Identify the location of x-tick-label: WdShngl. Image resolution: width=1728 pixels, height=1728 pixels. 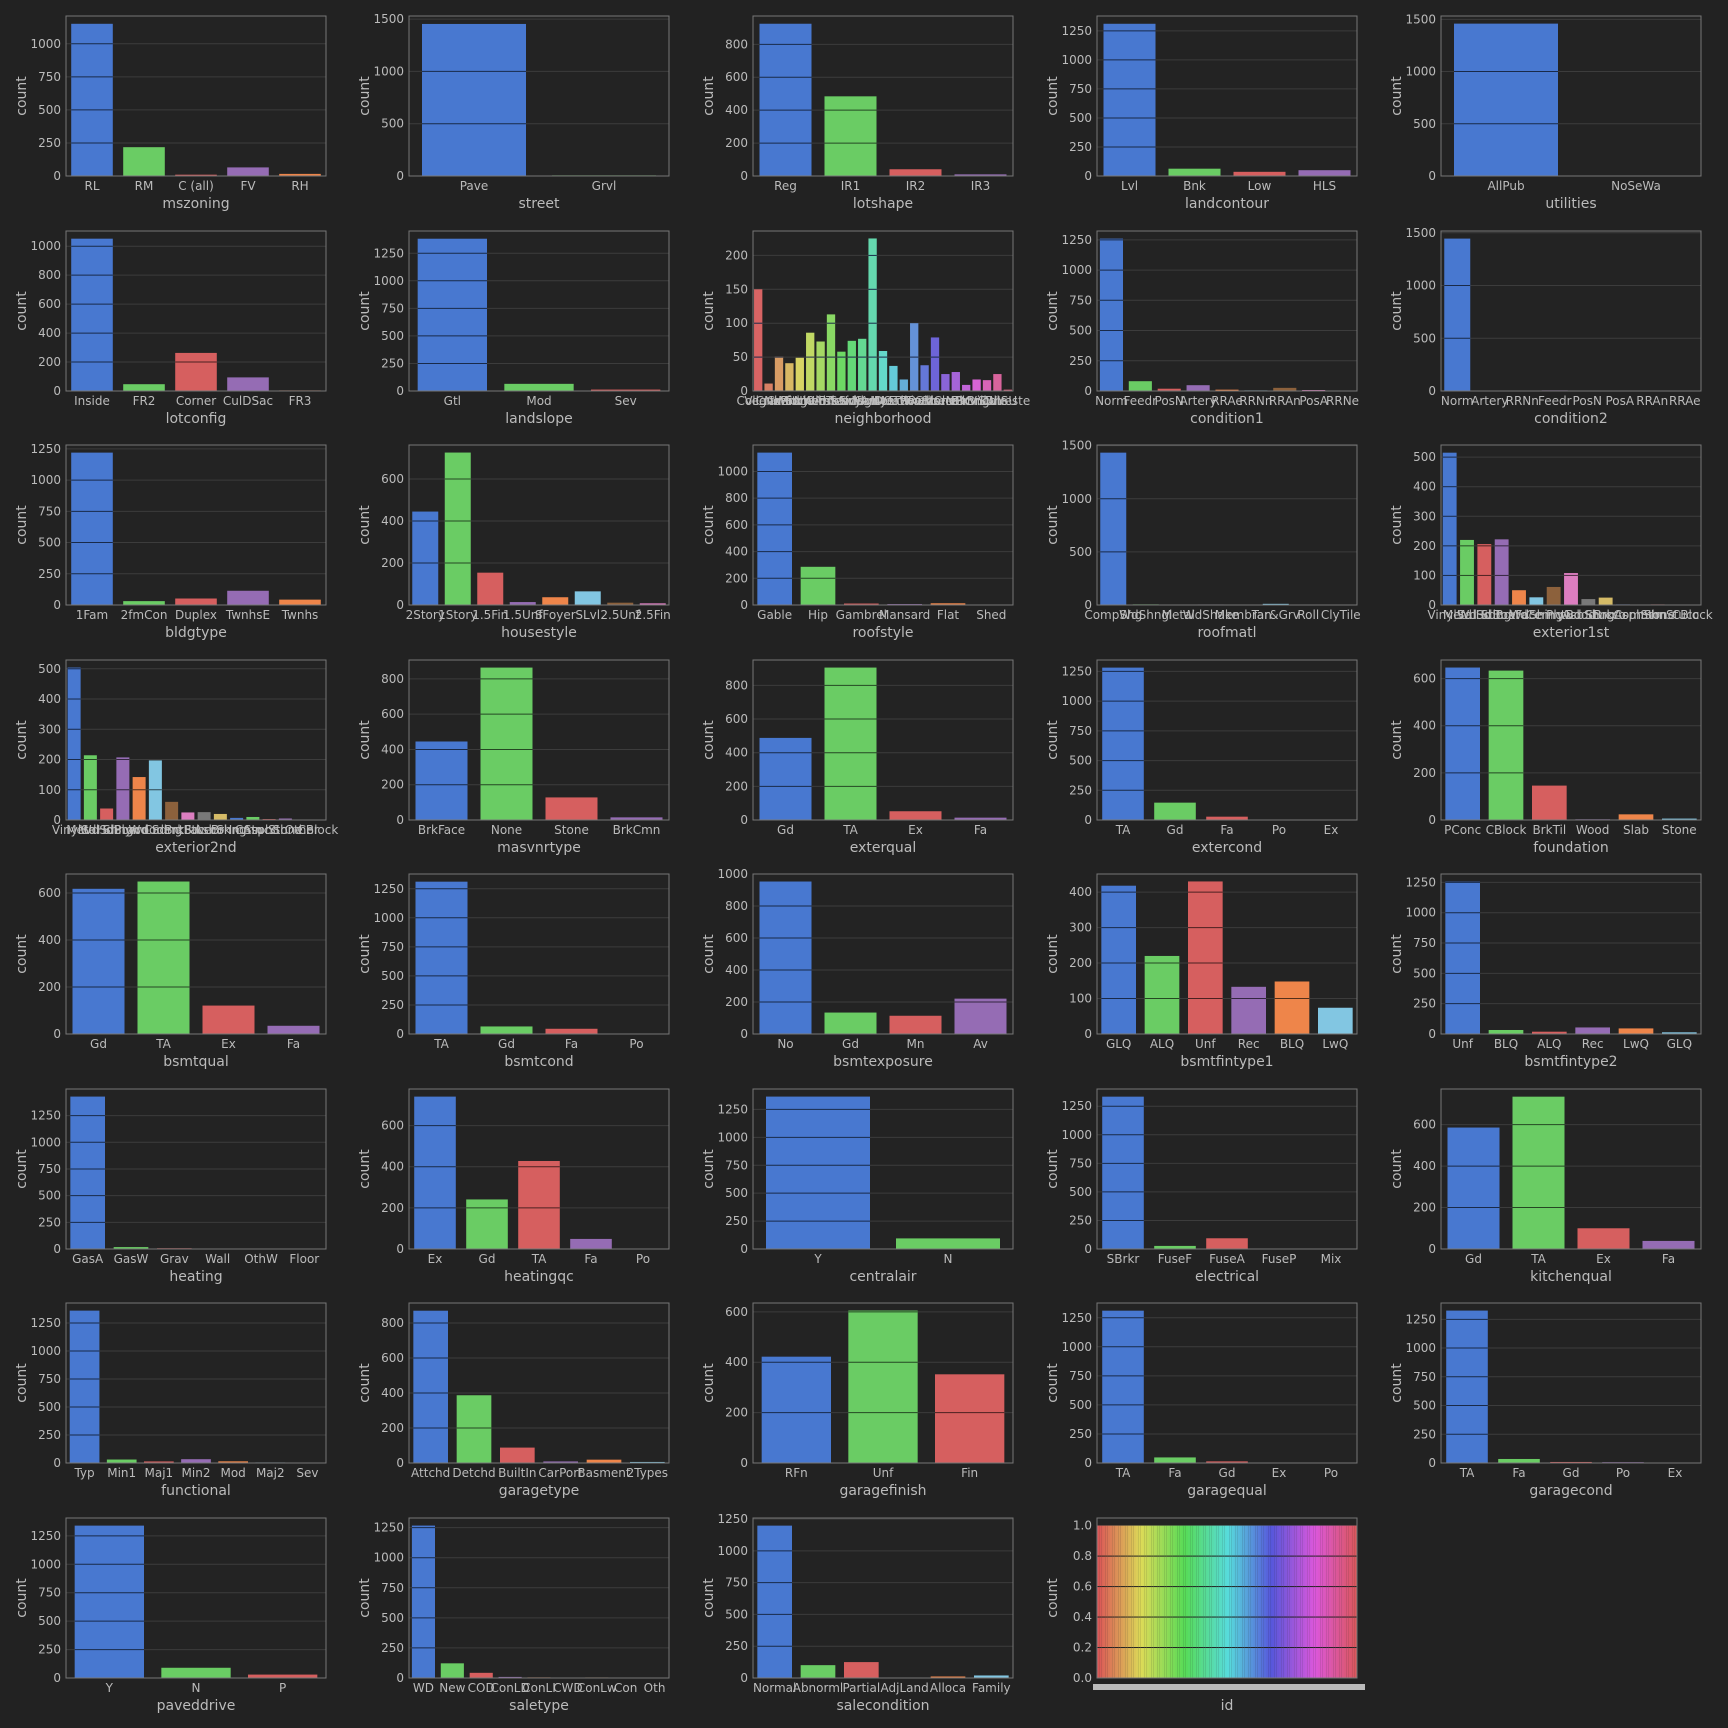
(1145, 615).